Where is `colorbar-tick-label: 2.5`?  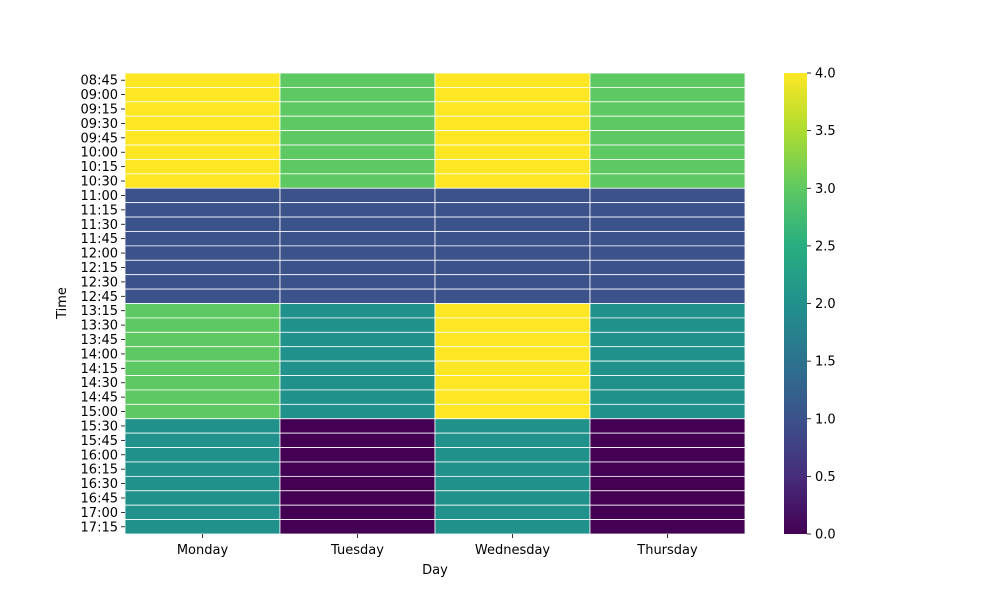
colorbar-tick-label: 2.5 is located at coordinates (825, 246).